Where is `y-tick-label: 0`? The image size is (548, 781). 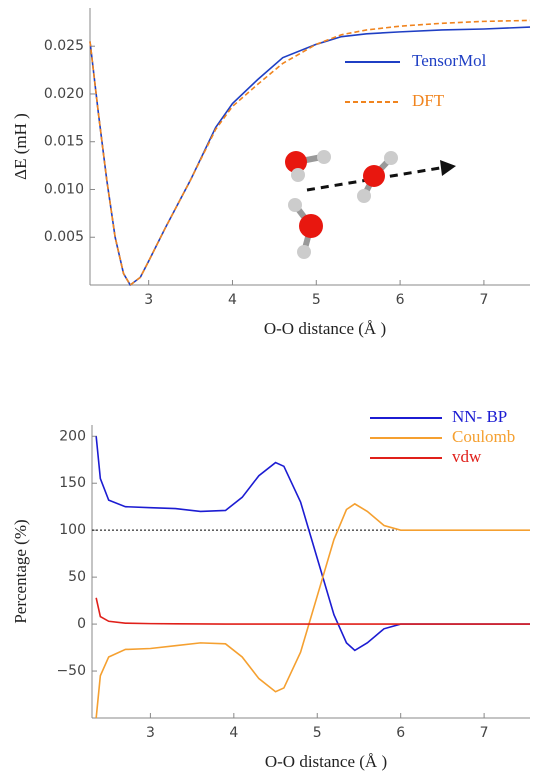
y-tick-label: 0 is located at coordinates (81, 624).